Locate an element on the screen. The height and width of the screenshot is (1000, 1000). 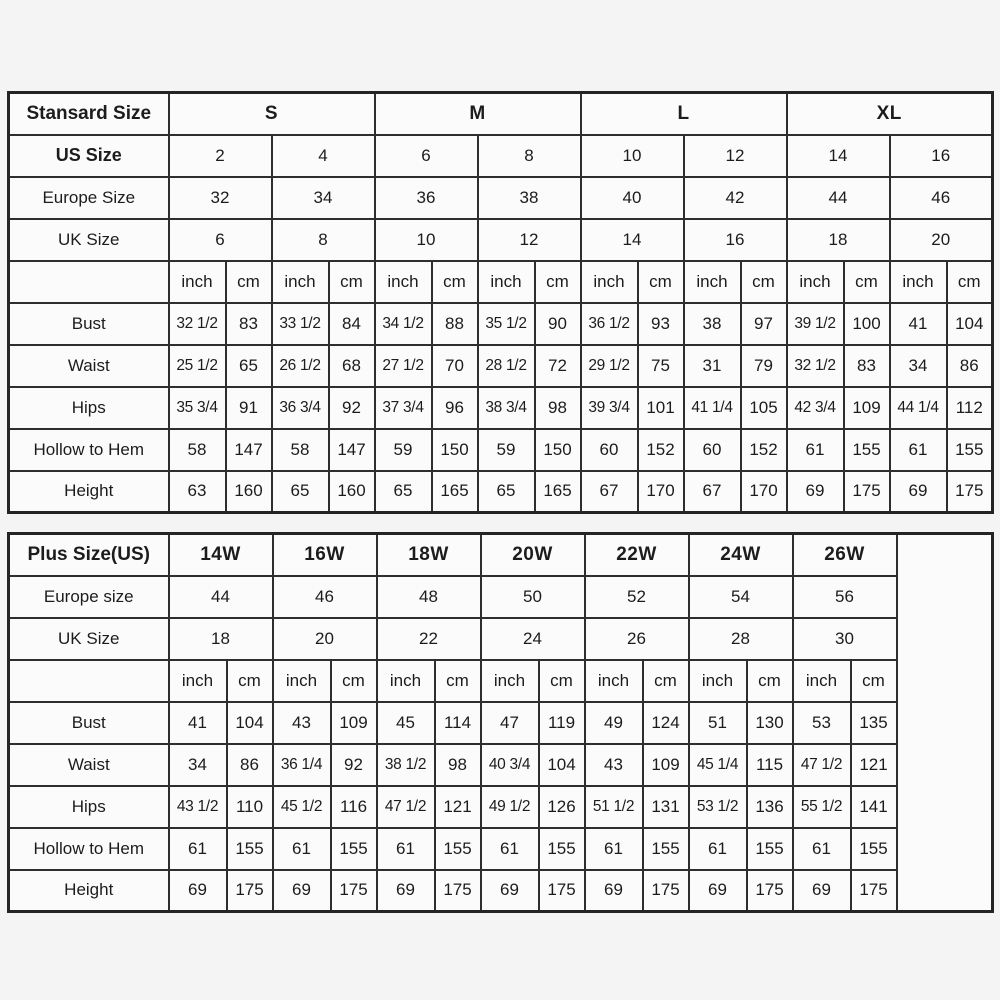
size-value-cell: 4 is located at coordinates (323, 155).